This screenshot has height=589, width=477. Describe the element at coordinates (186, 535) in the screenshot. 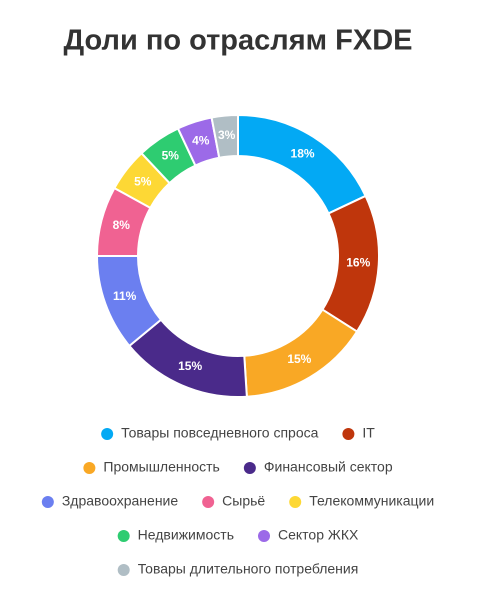

I see `legend-label: Недвижимость` at that location.